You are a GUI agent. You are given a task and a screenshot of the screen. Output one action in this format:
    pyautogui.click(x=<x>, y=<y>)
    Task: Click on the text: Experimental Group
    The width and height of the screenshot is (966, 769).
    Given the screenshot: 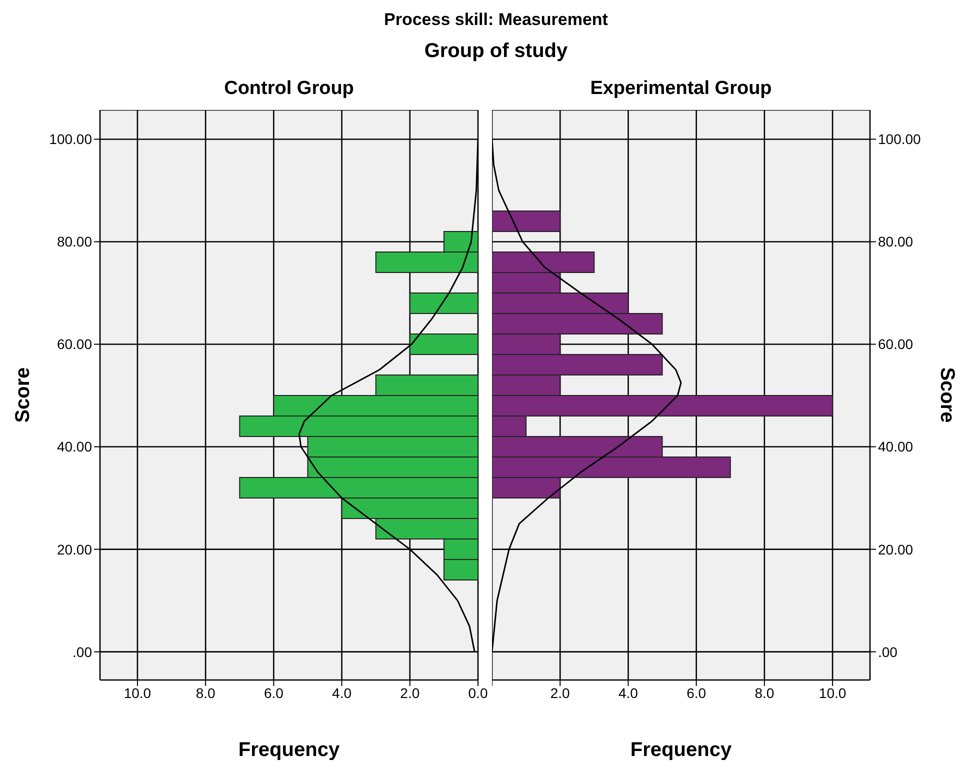 What is the action you would take?
    pyautogui.click(x=681, y=89)
    